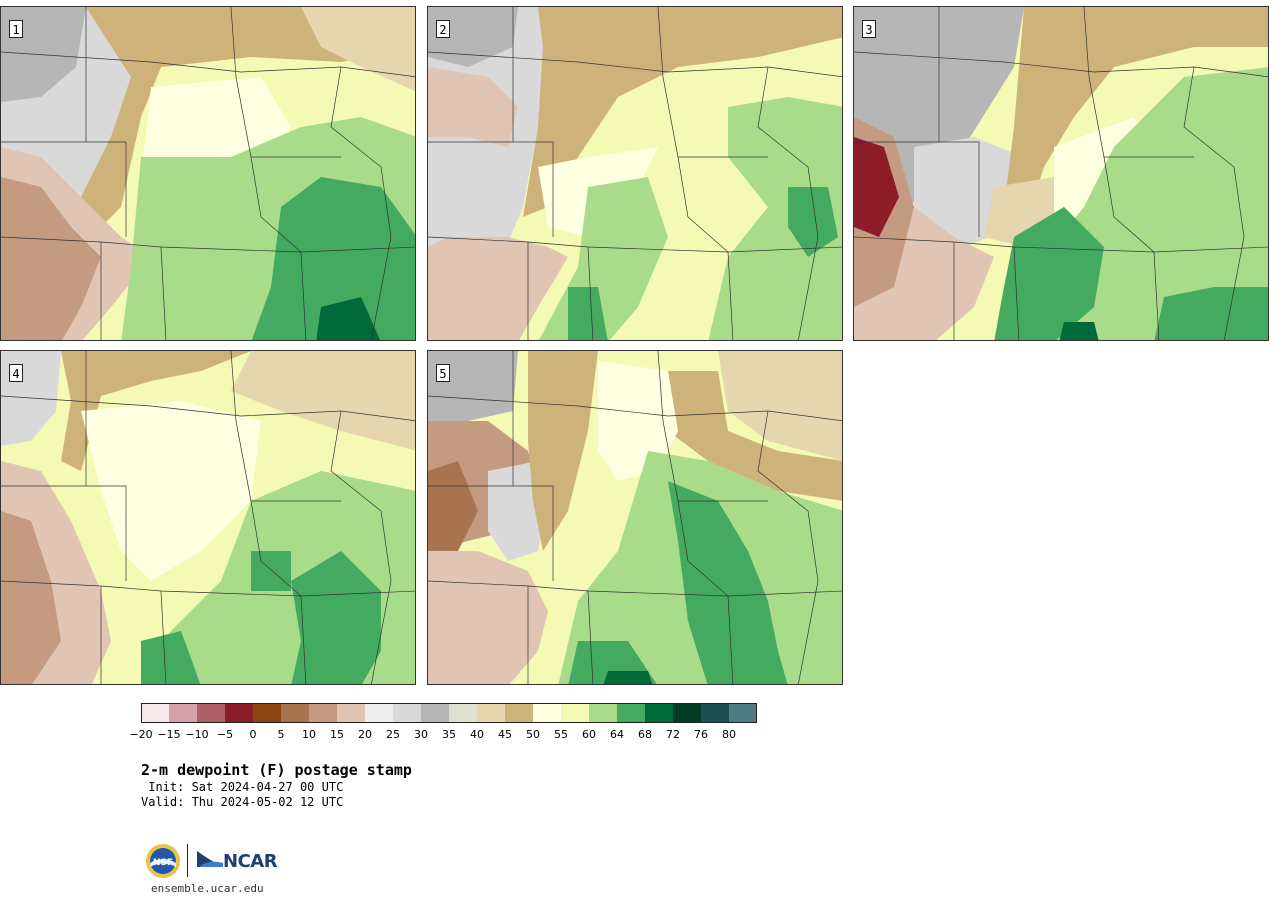 The height and width of the screenshot is (901, 1280). I want to click on colorbar-tick-label: 10, so click(309, 734).